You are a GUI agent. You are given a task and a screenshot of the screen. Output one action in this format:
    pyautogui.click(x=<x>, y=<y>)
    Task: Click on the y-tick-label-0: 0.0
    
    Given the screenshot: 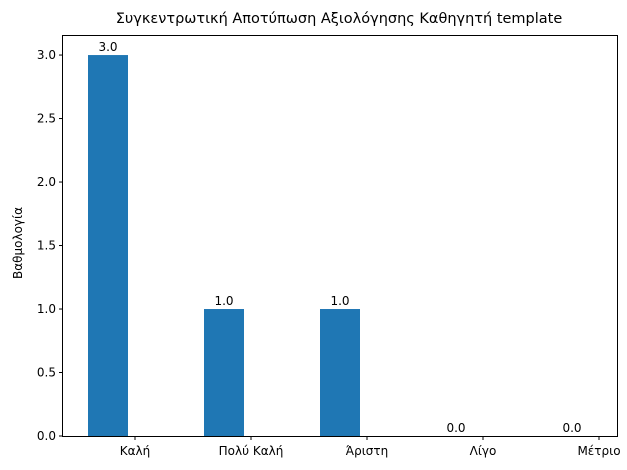 What is the action you would take?
    pyautogui.click(x=46, y=436)
    